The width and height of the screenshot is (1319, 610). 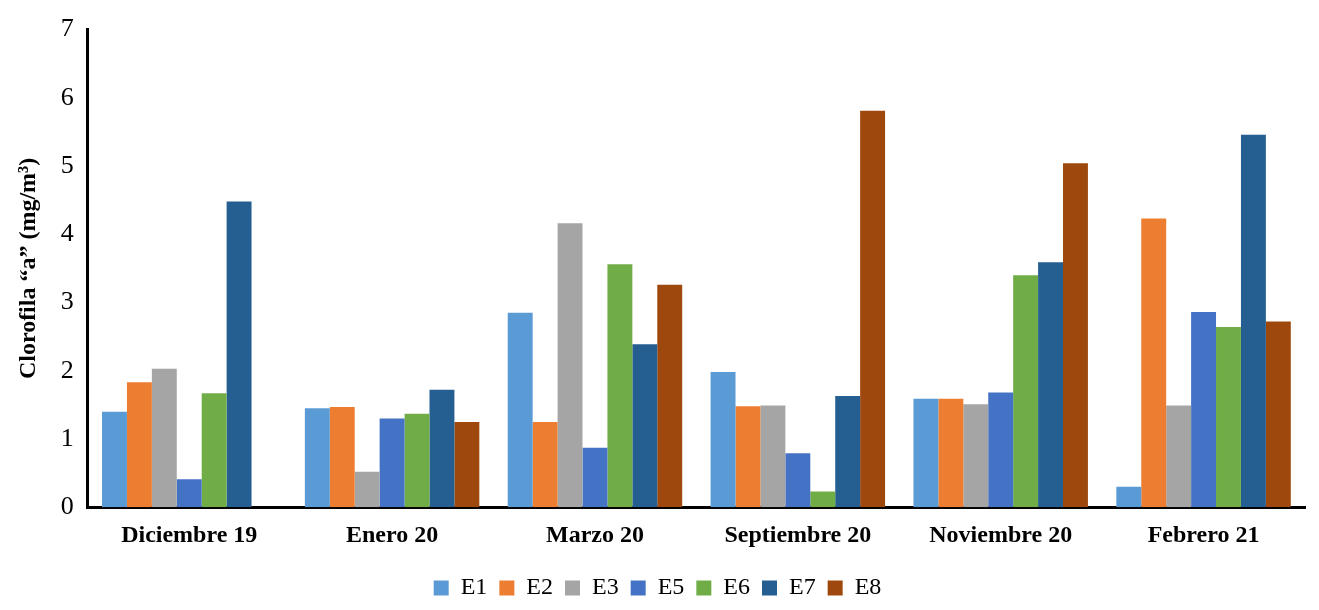 I want to click on y-tick-label: 3, so click(x=67, y=301).